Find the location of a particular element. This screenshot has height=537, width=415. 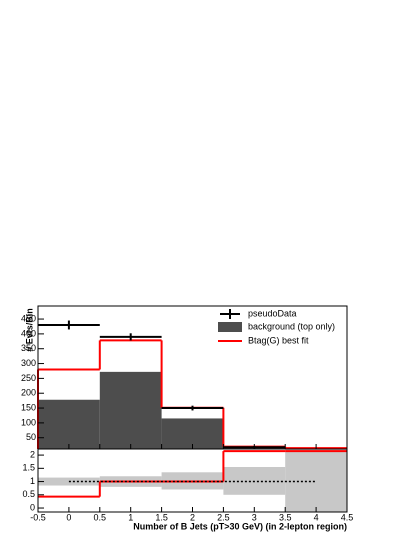

y-tick-label: 1.5 is located at coordinates (28, 468).